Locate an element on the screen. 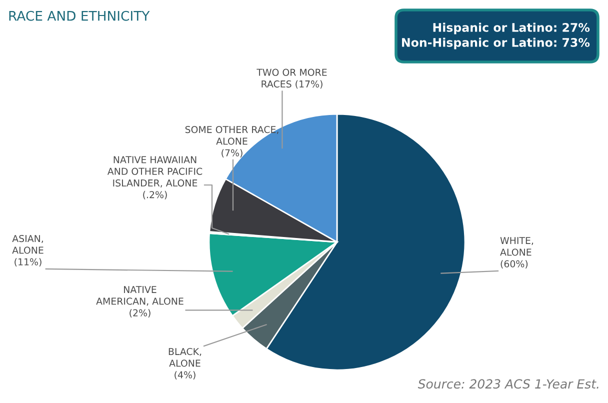 The width and height of the screenshot is (608, 403). data-label: (7%) is located at coordinates (232, 153).